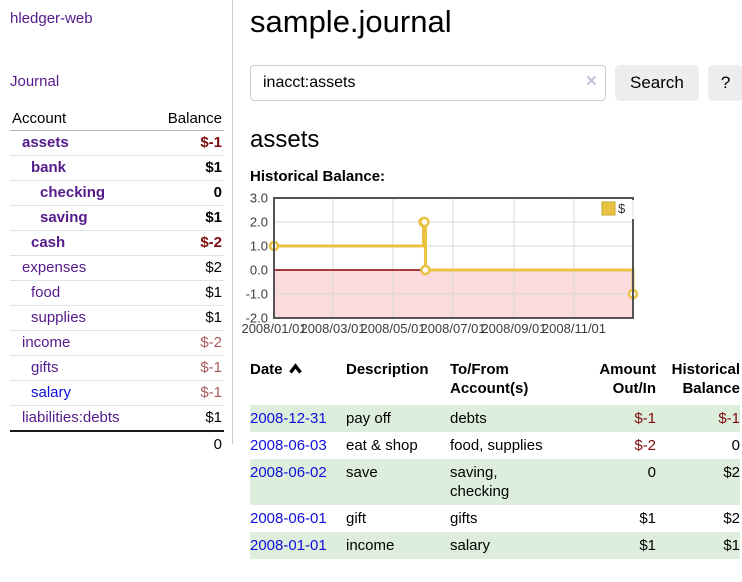 This screenshot has height=582, width=742. Describe the element at coordinates (657, 83) in the screenshot. I see `search-button: Search` at that location.